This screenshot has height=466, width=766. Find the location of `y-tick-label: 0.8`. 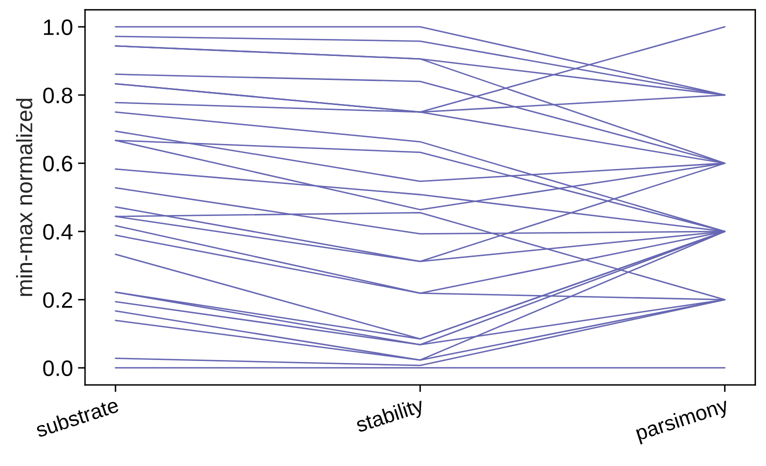

y-tick-label: 0.8 is located at coordinates (57, 96).